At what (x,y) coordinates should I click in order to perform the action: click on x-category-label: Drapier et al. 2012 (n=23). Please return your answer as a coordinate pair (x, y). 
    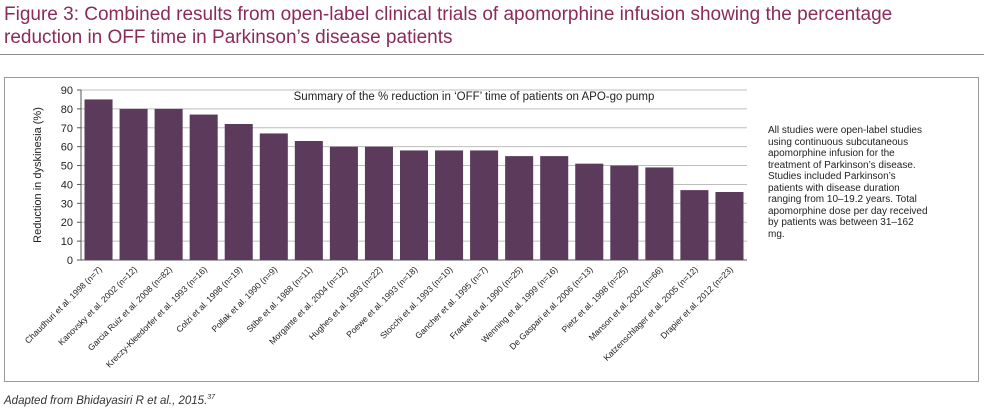
    Looking at the image, I should click on (696, 302).